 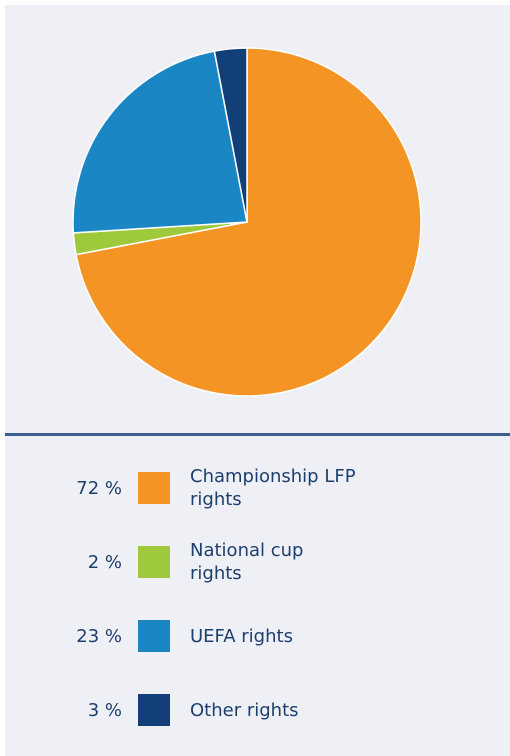 I want to click on legend-item: 2 % National cup rights, so click(x=182, y=562).